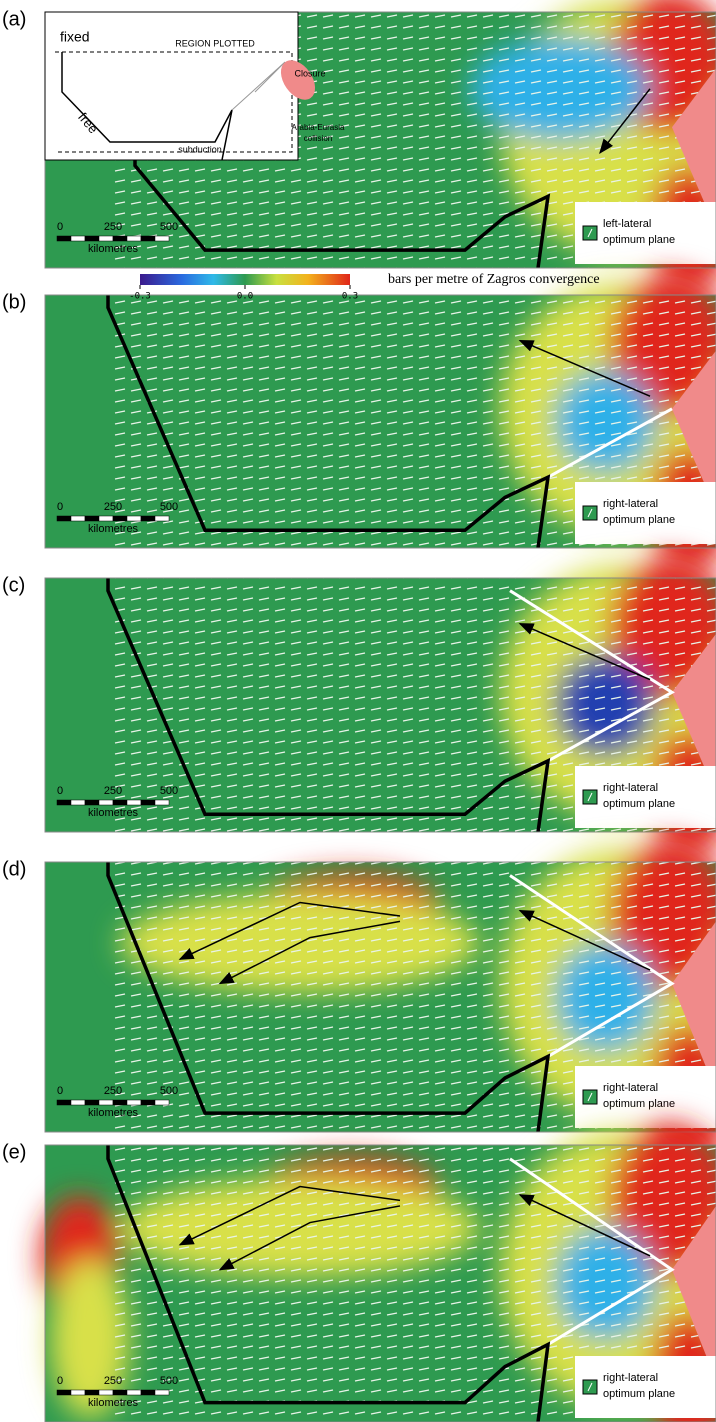 The height and width of the screenshot is (1422, 716). I want to click on inset-text: subduction, so click(200, 149).